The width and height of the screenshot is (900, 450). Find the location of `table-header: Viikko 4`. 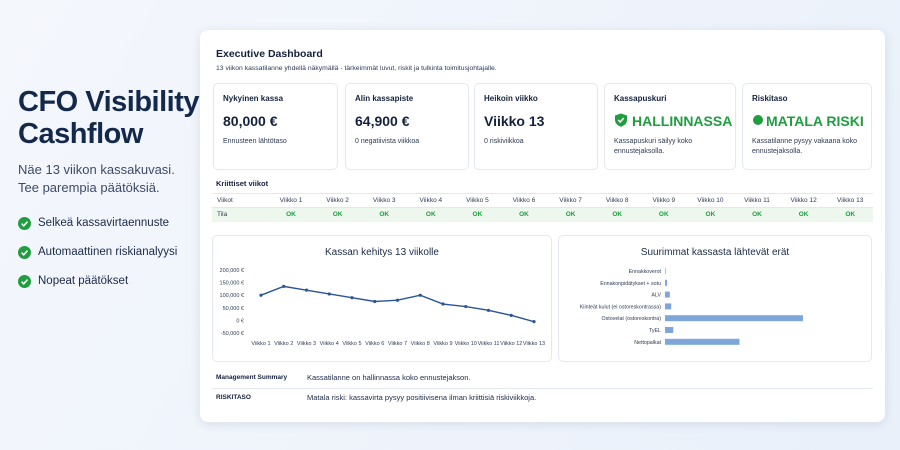

table-header: Viikko 4 is located at coordinates (431, 200).